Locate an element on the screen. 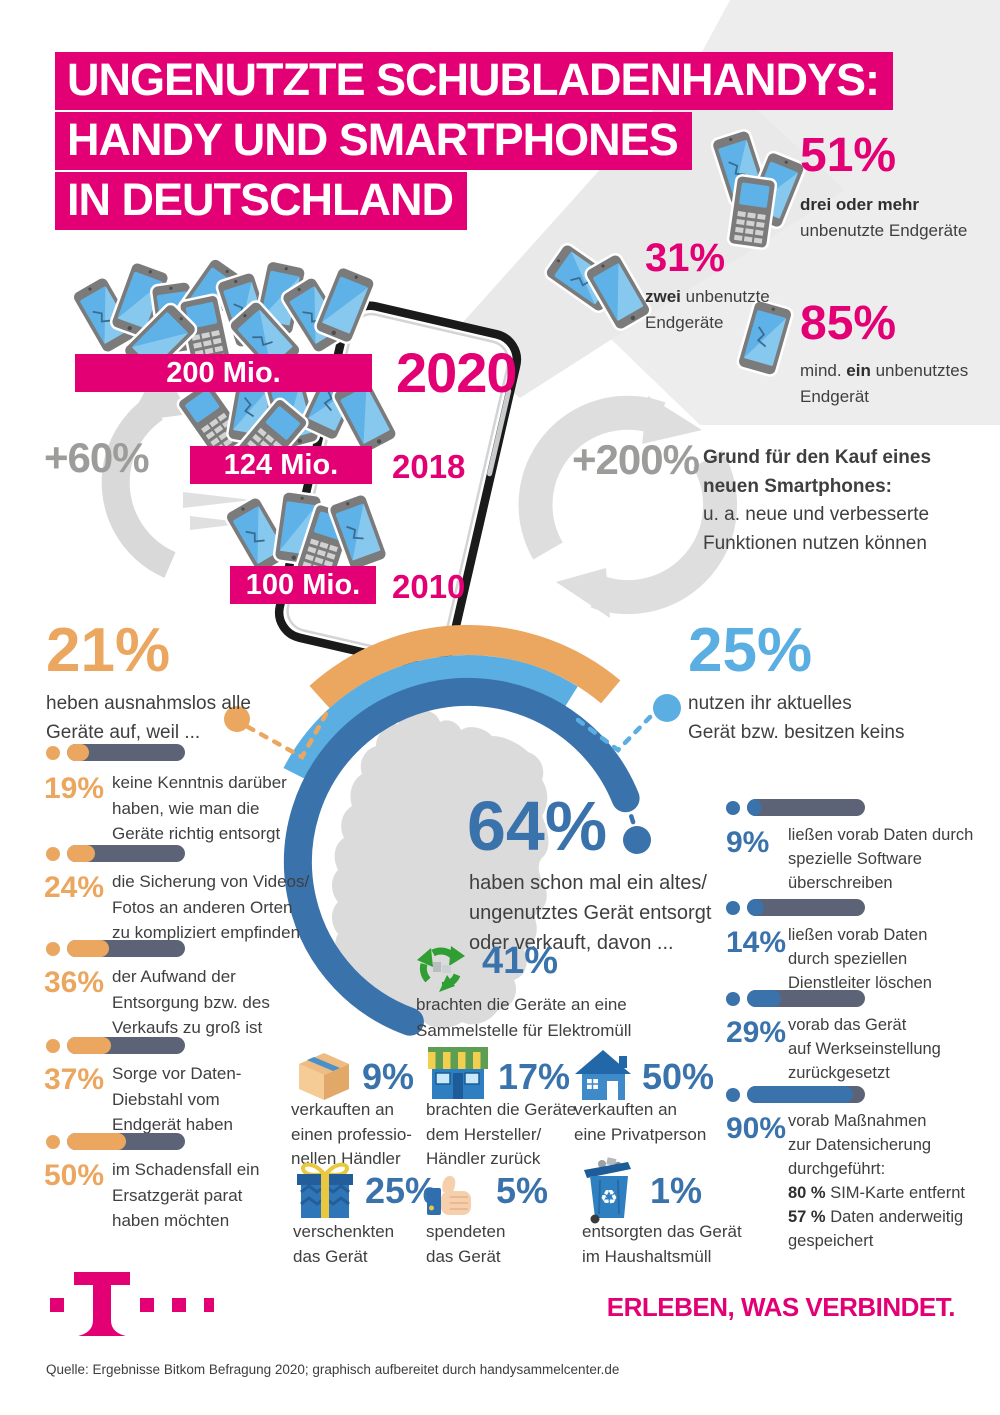 The width and height of the screenshot is (1000, 1415). current-users-value: 25% is located at coordinates (750, 650).